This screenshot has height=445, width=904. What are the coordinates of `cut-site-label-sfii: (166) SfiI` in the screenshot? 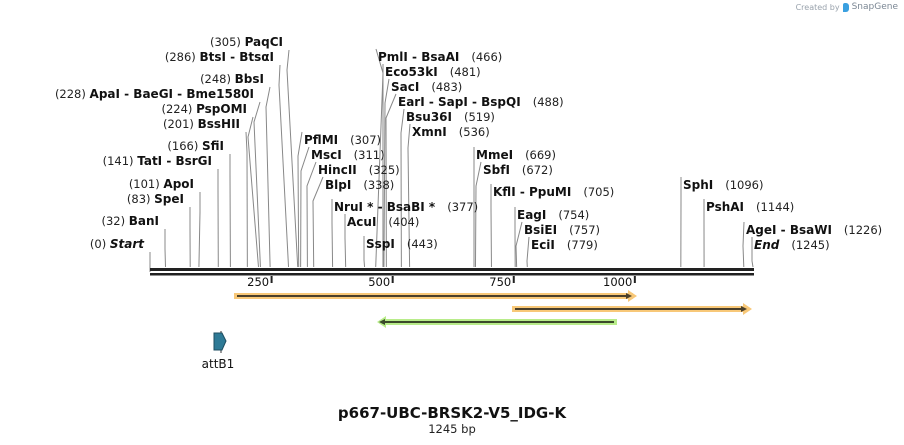 It's located at (195, 146).